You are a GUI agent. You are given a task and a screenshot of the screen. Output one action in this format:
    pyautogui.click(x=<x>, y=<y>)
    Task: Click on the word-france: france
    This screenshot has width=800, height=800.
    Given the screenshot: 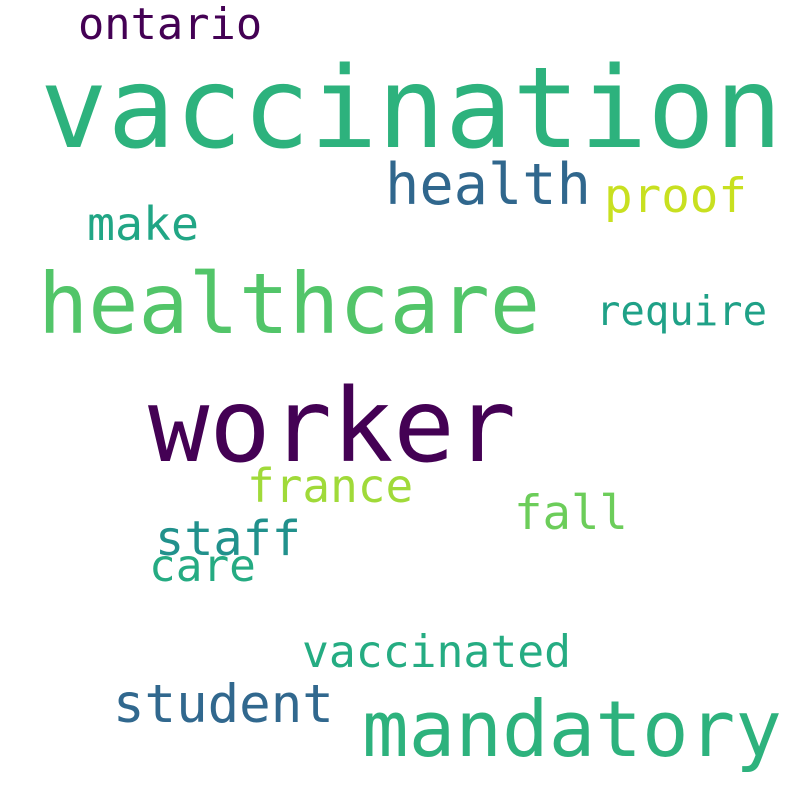 What is the action you would take?
    pyautogui.click(x=330, y=486)
    